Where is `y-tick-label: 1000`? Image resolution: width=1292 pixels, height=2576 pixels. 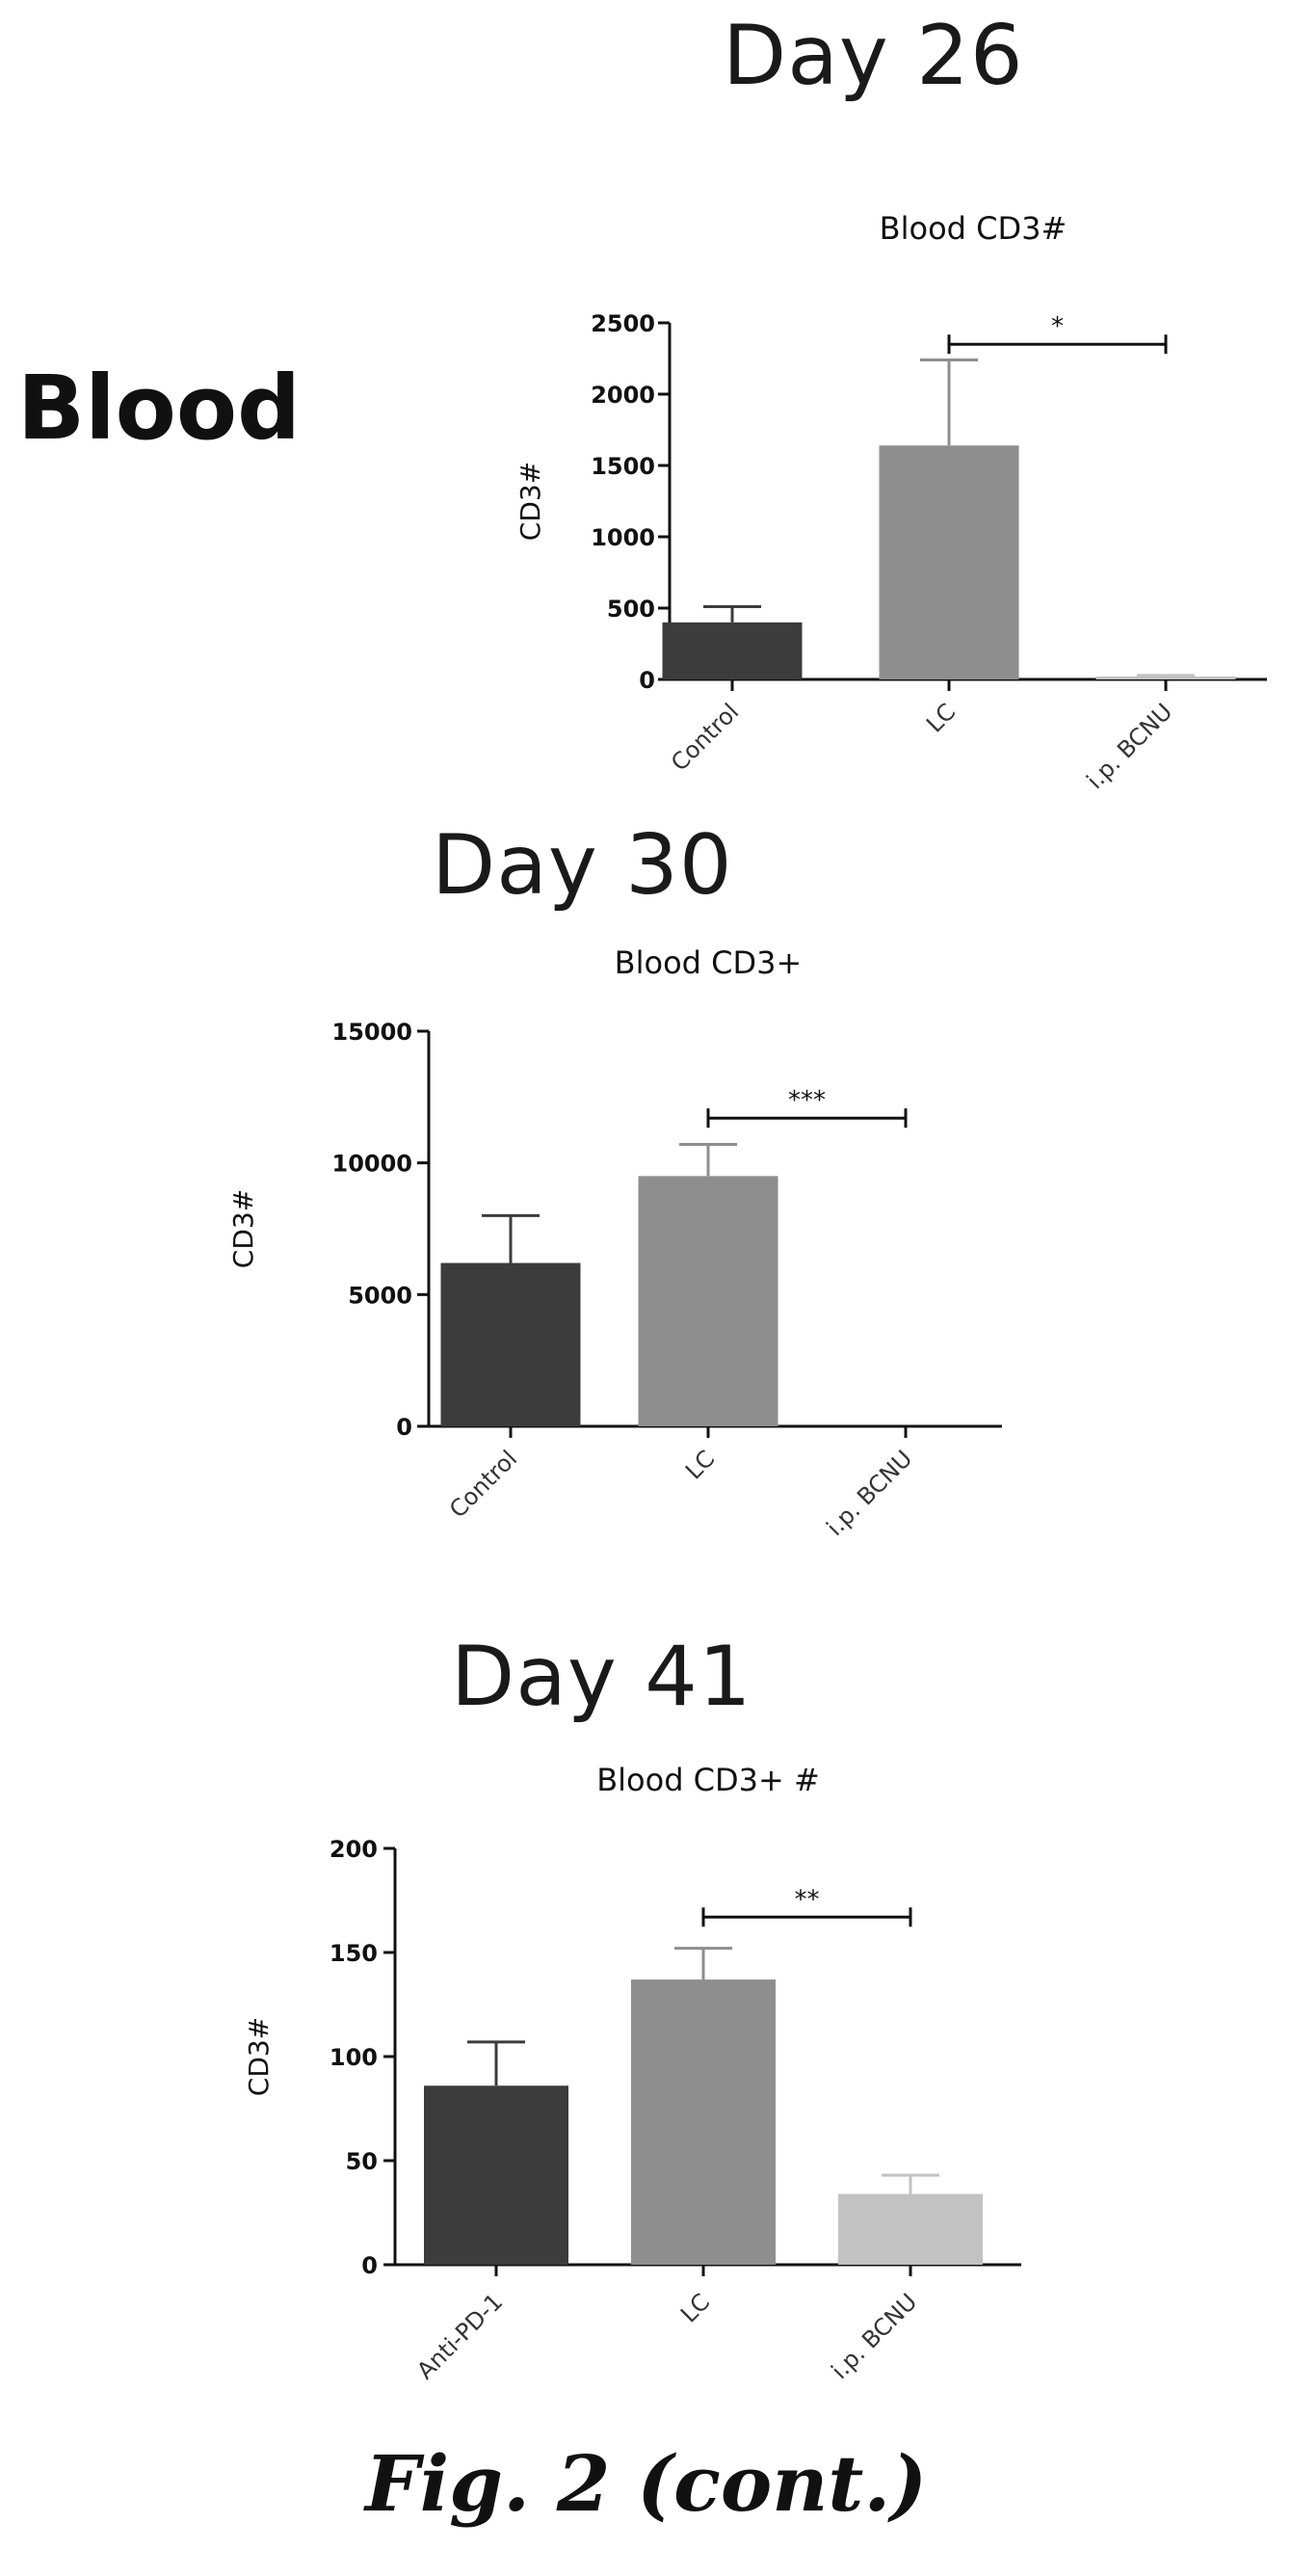 y-tick-label: 1000 is located at coordinates (623, 537).